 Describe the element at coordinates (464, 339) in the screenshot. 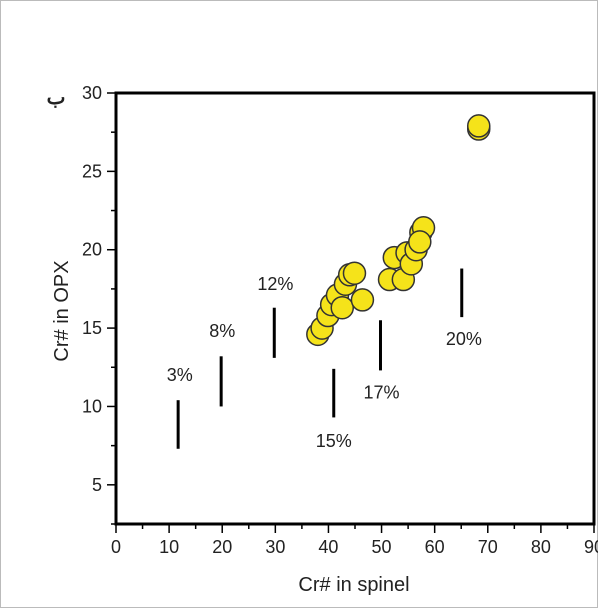

I see `melting-label: 20%` at that location.